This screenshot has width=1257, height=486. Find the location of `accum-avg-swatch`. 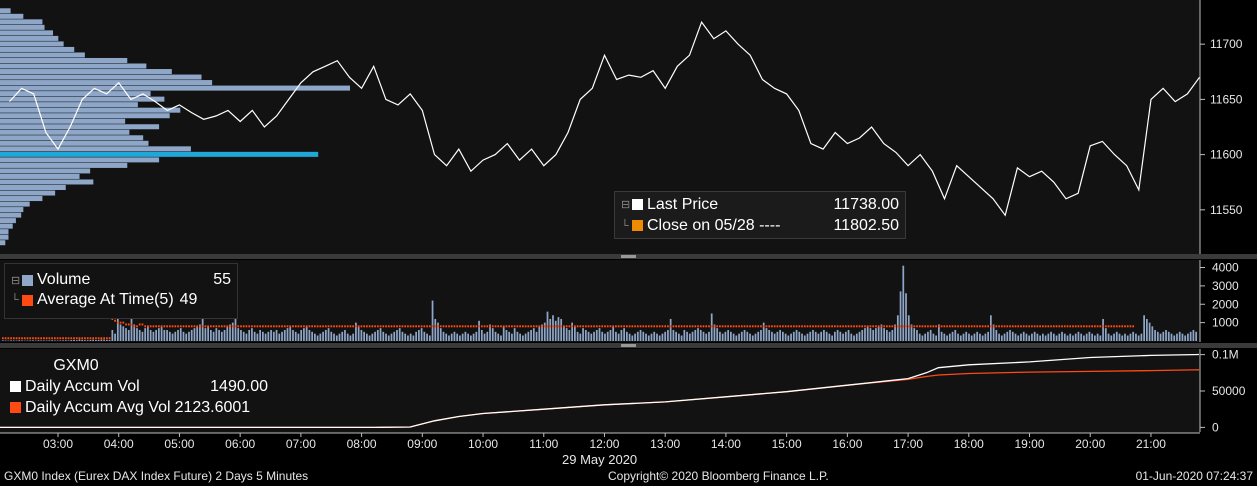

accum-avg-swatch is located at coordinates (15, 407).